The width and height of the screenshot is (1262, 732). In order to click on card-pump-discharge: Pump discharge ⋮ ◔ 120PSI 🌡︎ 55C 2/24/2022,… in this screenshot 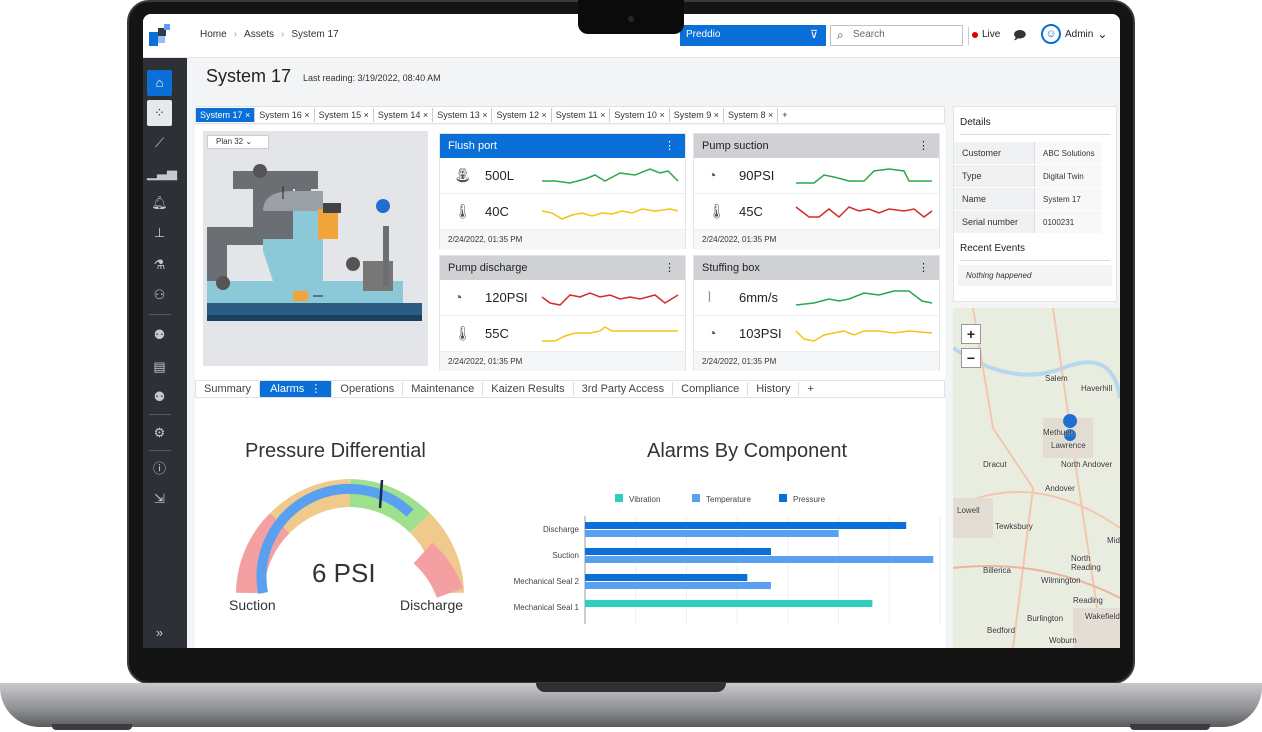, I will do `click(562, 313)`.